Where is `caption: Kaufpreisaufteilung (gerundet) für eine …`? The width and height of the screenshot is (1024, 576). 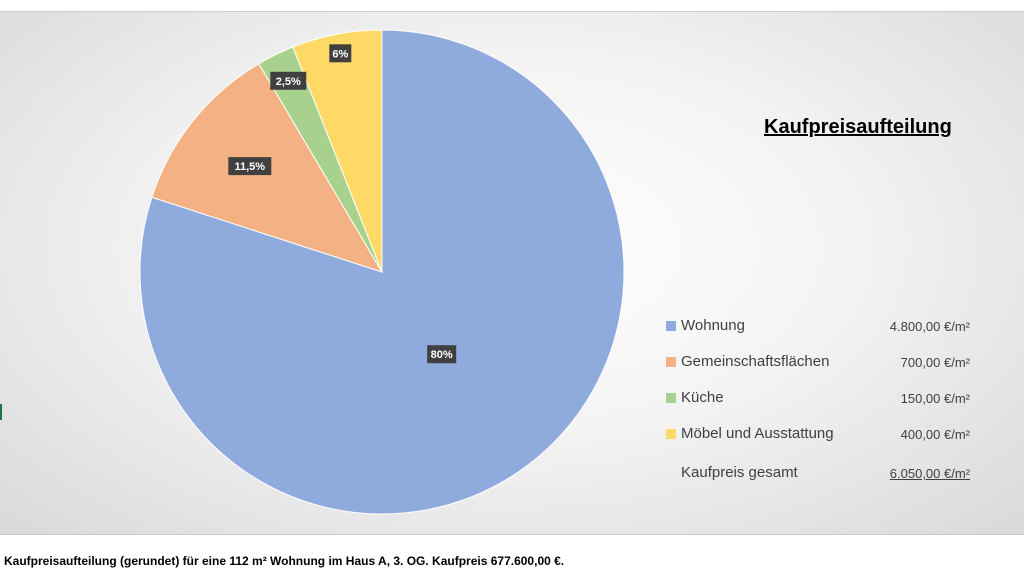 caption: Kaufpreisaufteilung (gerundet) für eine … is located at coordinates (284, 561).